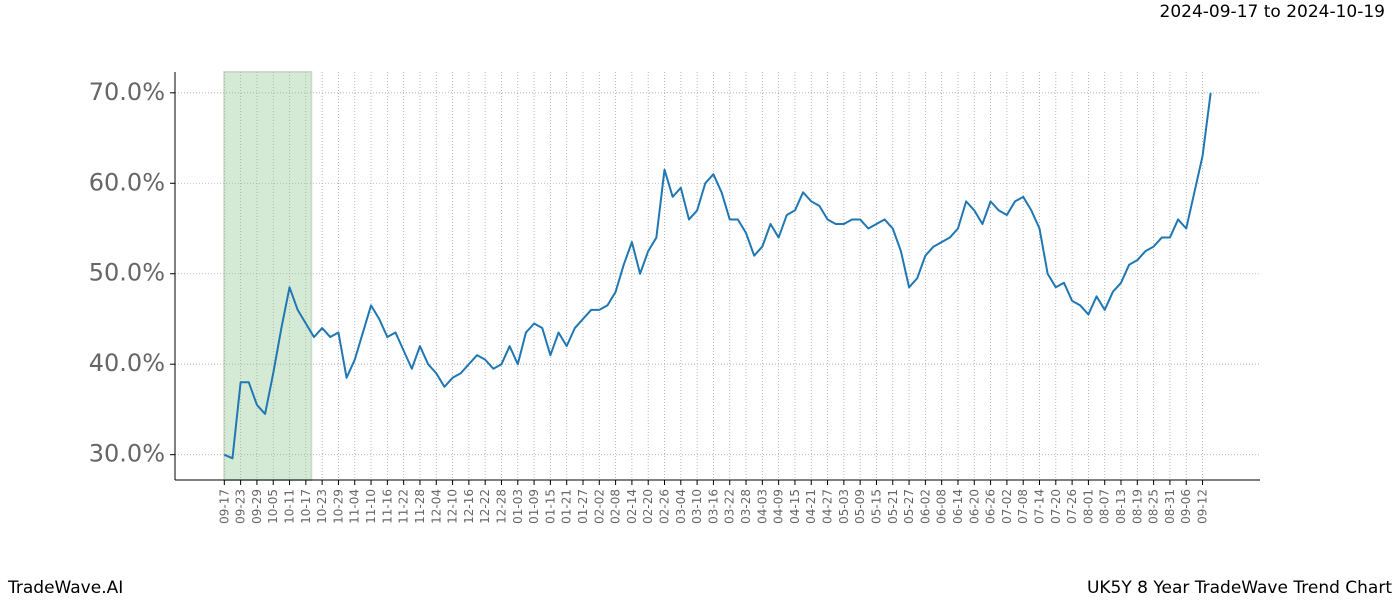 This screenshot has width=1400, height=600. I want to click on x-tick-label: 01-09, so click(534, 506).